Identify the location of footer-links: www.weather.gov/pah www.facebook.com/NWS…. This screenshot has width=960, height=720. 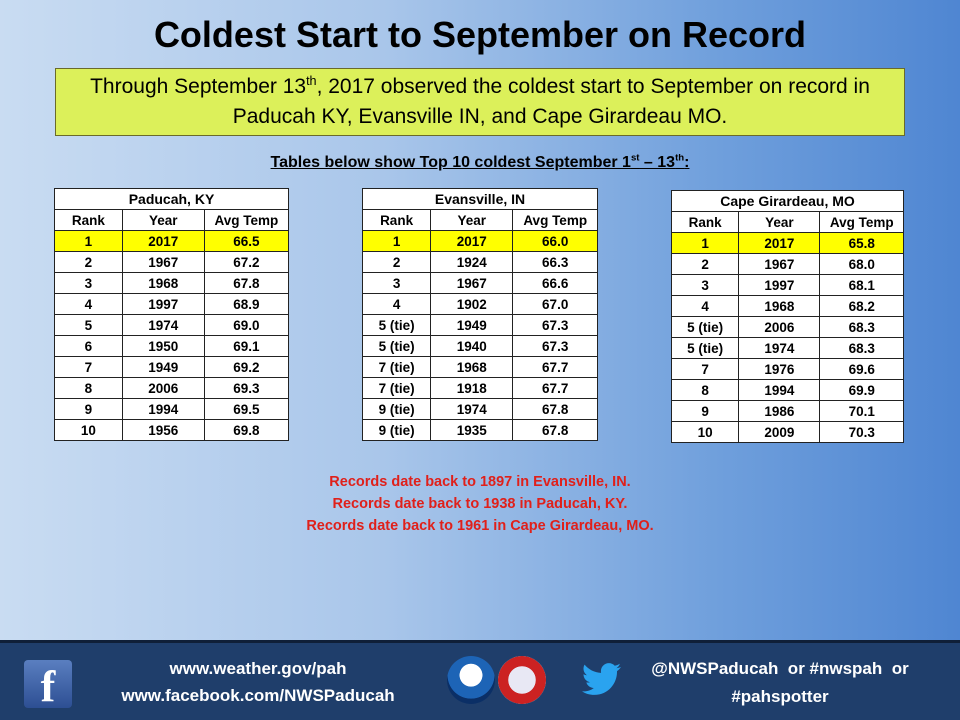
(258, 682).